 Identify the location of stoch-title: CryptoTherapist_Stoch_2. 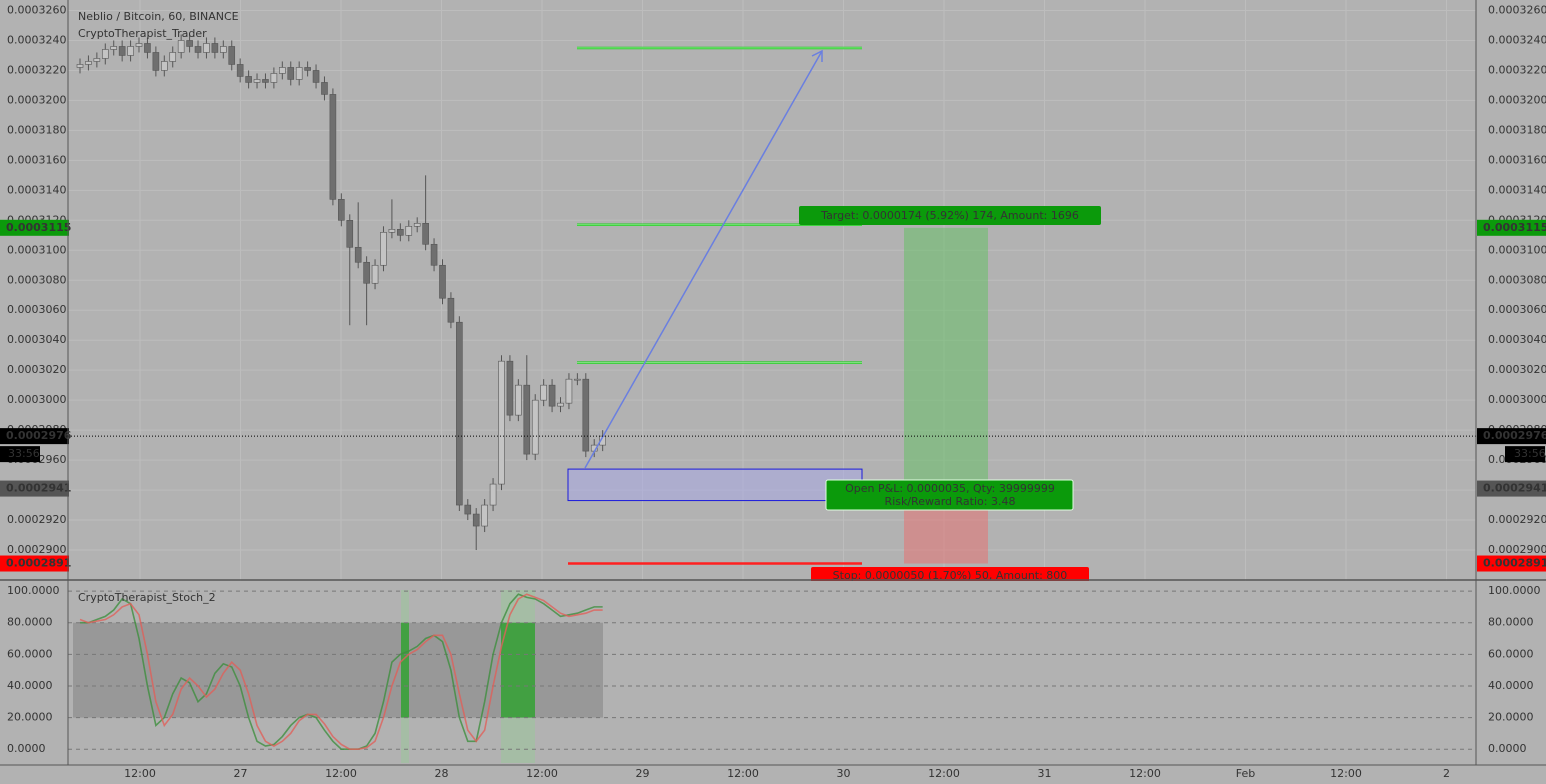
(147, 597).